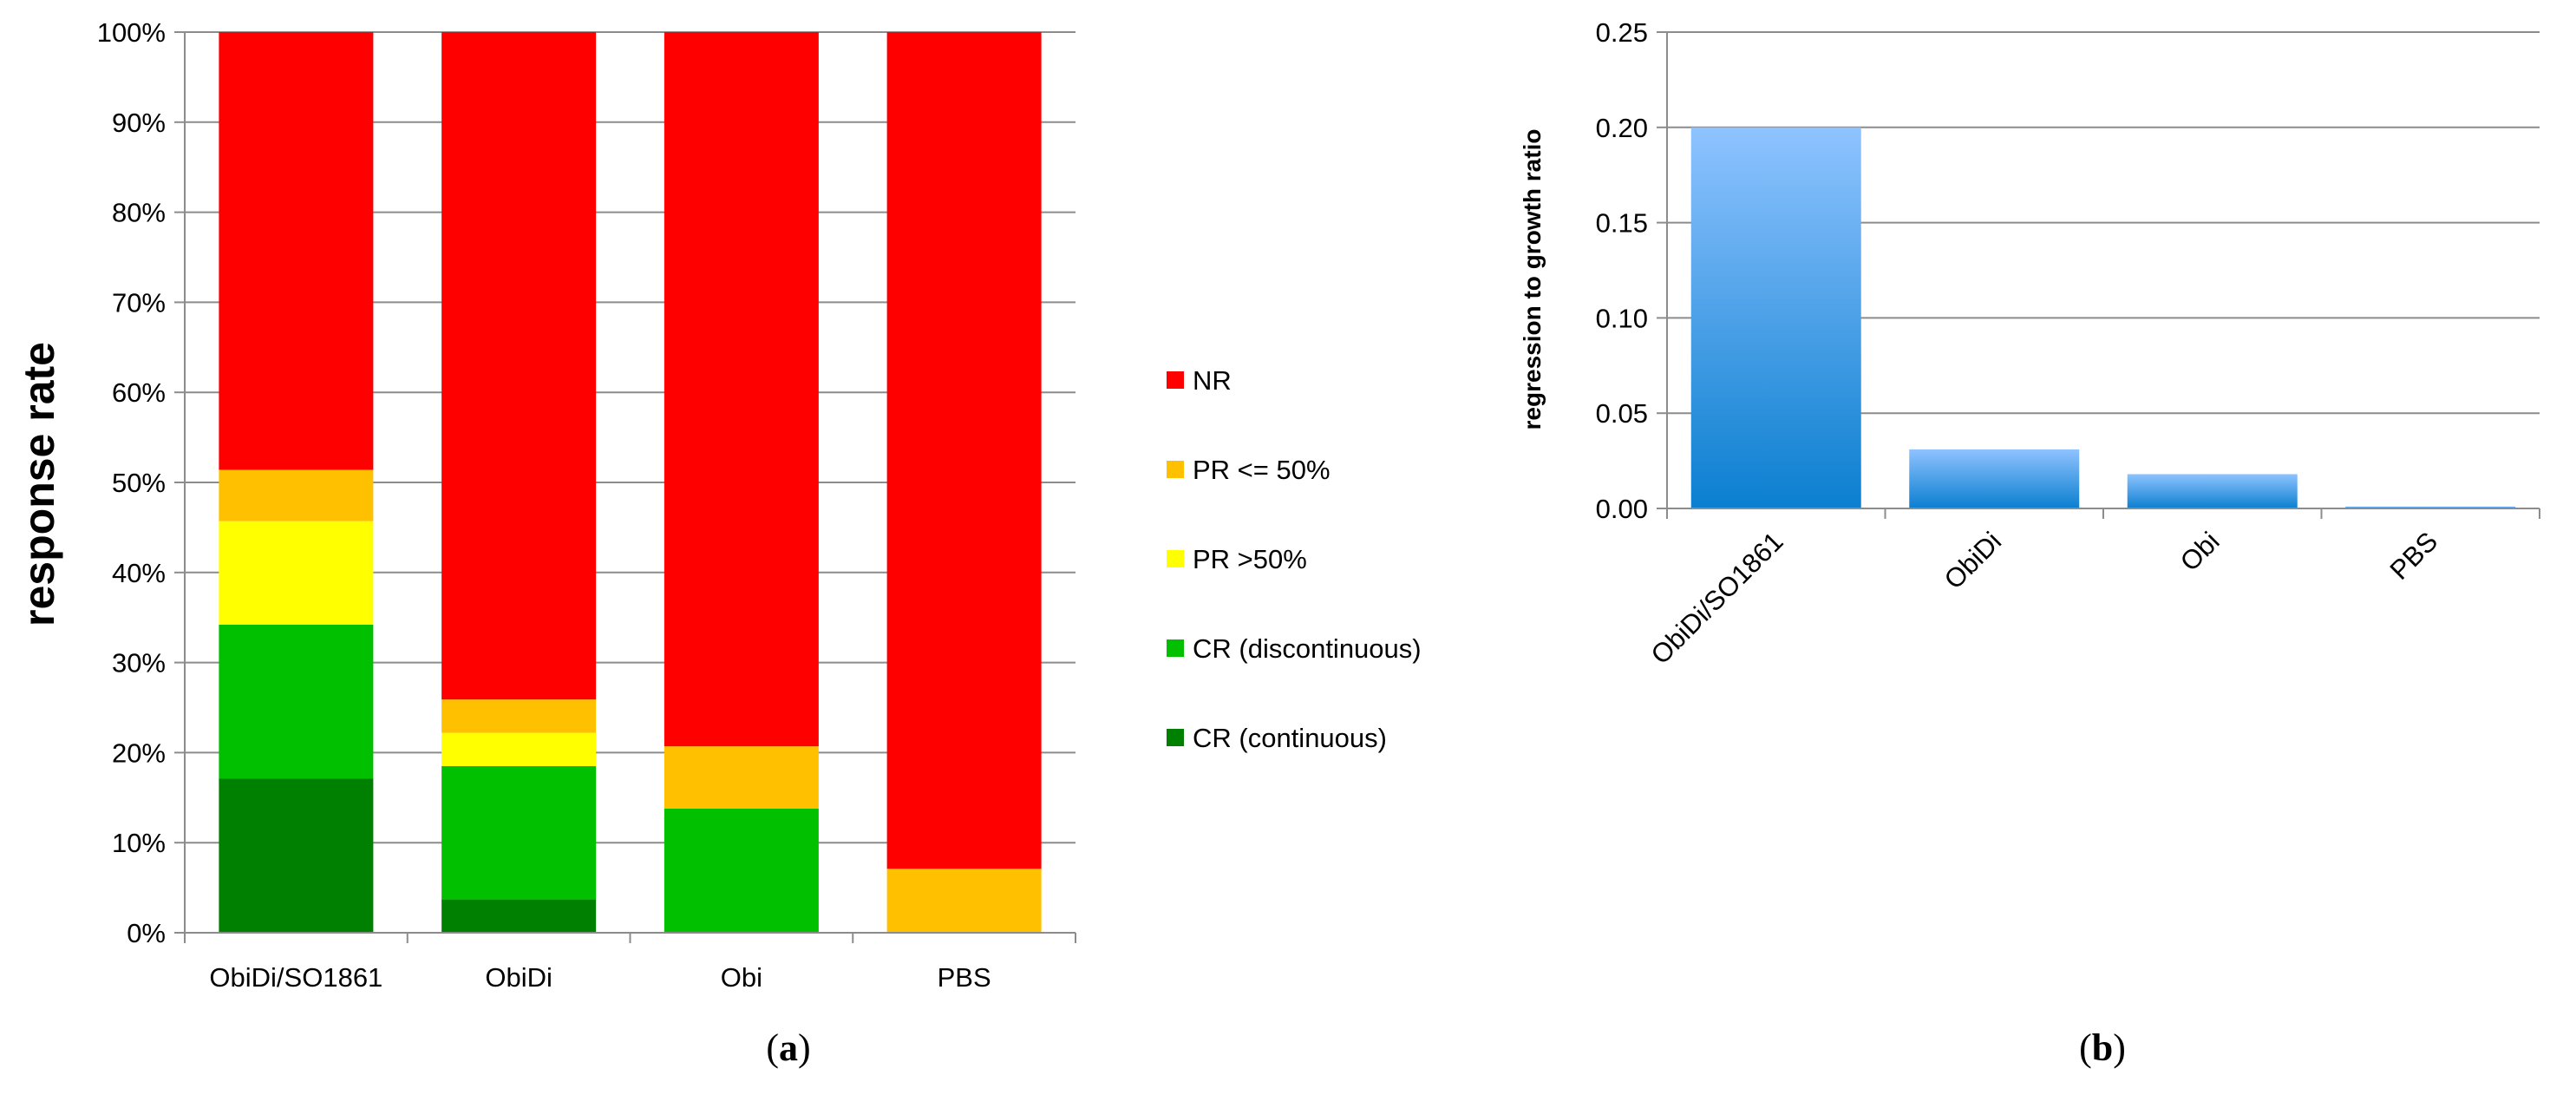  Describe the element at coordinates (1622, 509) in the screenshot. I see `y-tick-label: 0.00` at that location.